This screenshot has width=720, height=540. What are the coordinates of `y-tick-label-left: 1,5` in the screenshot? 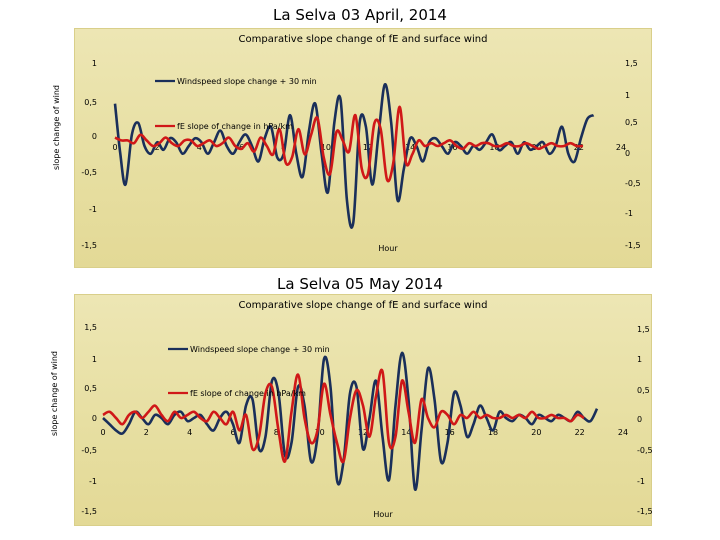 It's located at (90, 327).